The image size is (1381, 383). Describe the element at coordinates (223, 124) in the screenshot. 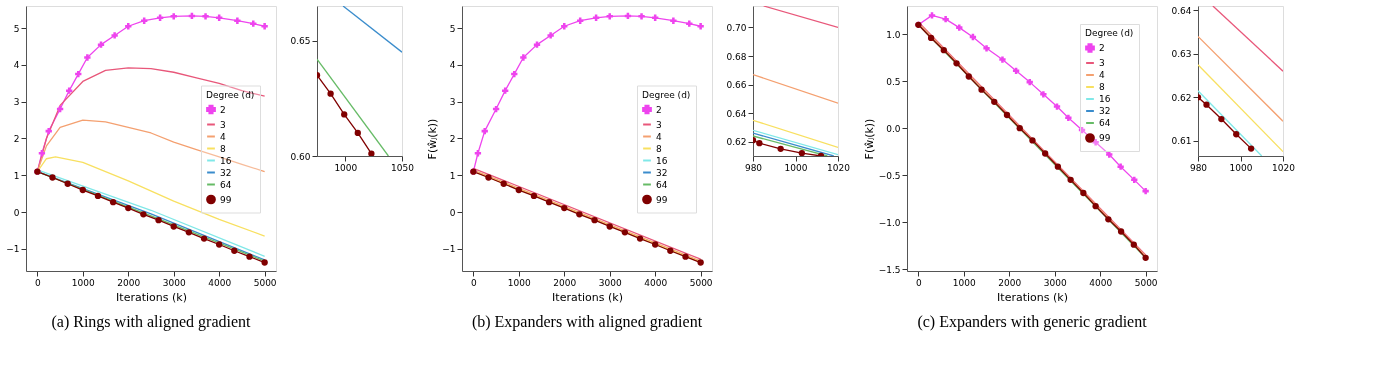

I see `legend-label: 3` at that location.